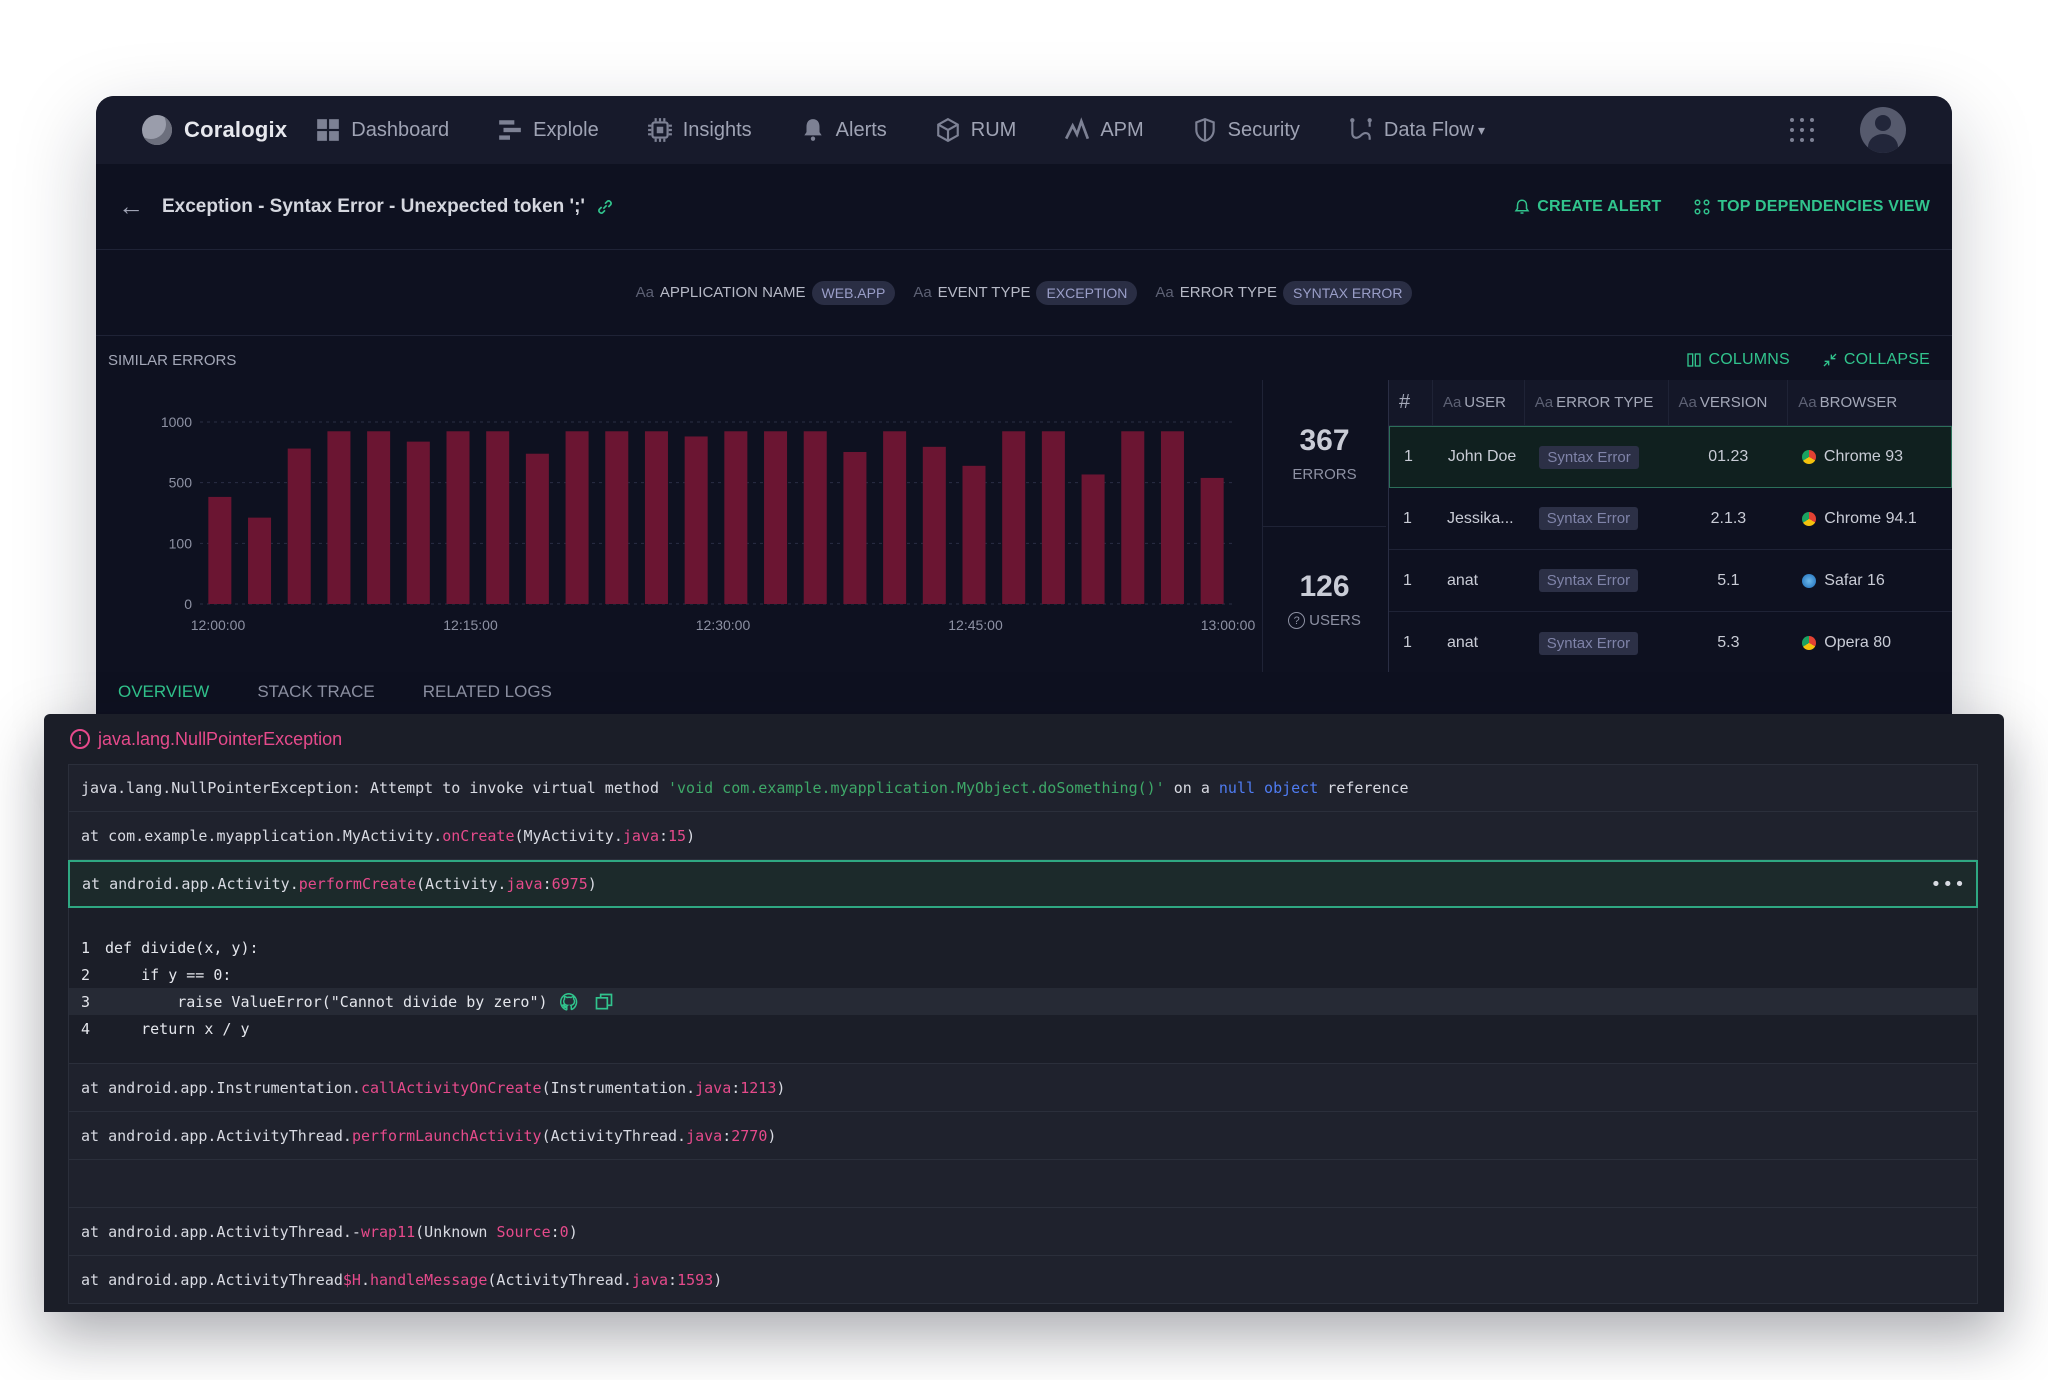  What do you see at coordinates (766, 292) in the screenshot?
I see `filter-application-name: Aa APPLICATION NAME WEB.APP` at bounding box center [766, 292].